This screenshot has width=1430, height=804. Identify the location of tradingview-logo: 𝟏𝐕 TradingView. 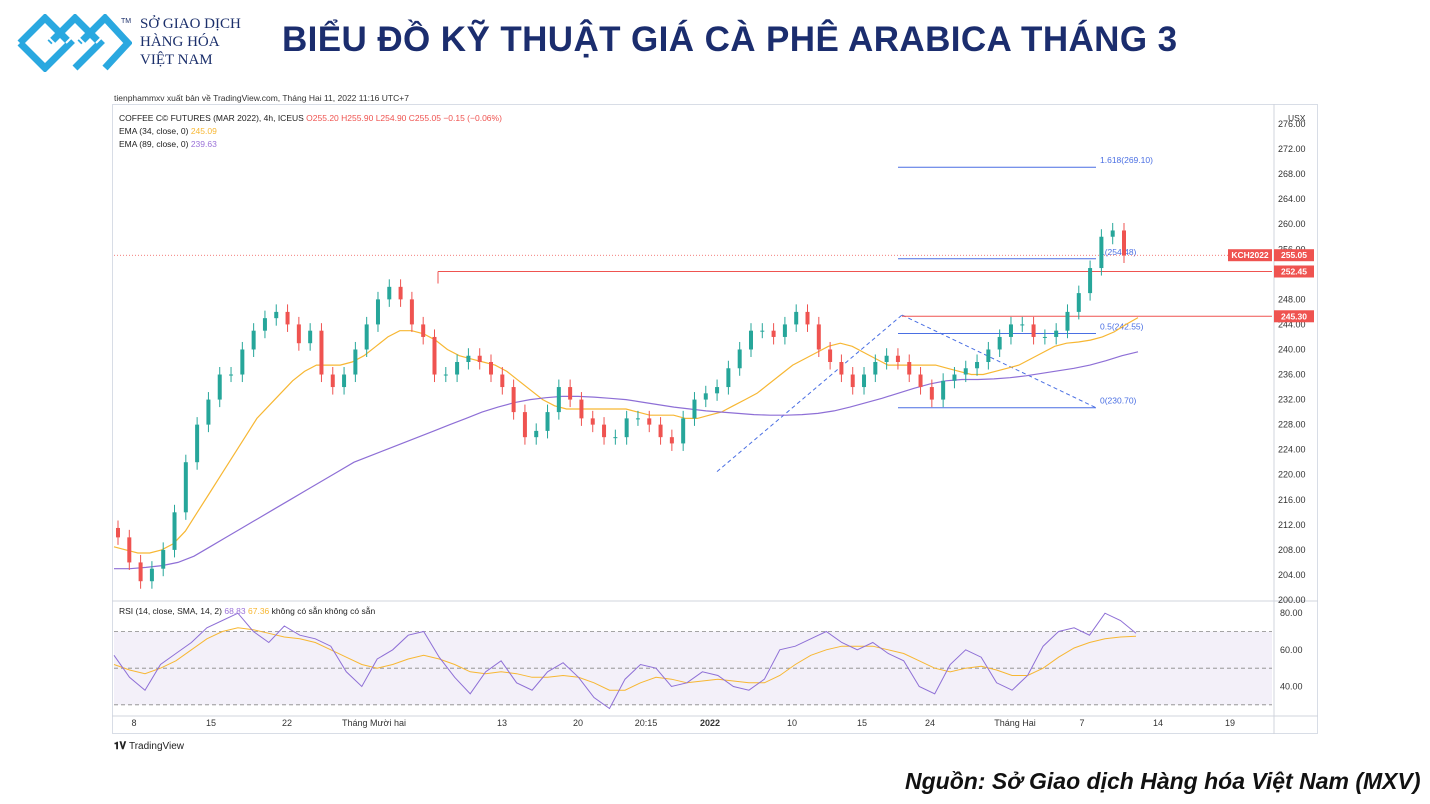
(149, 746).